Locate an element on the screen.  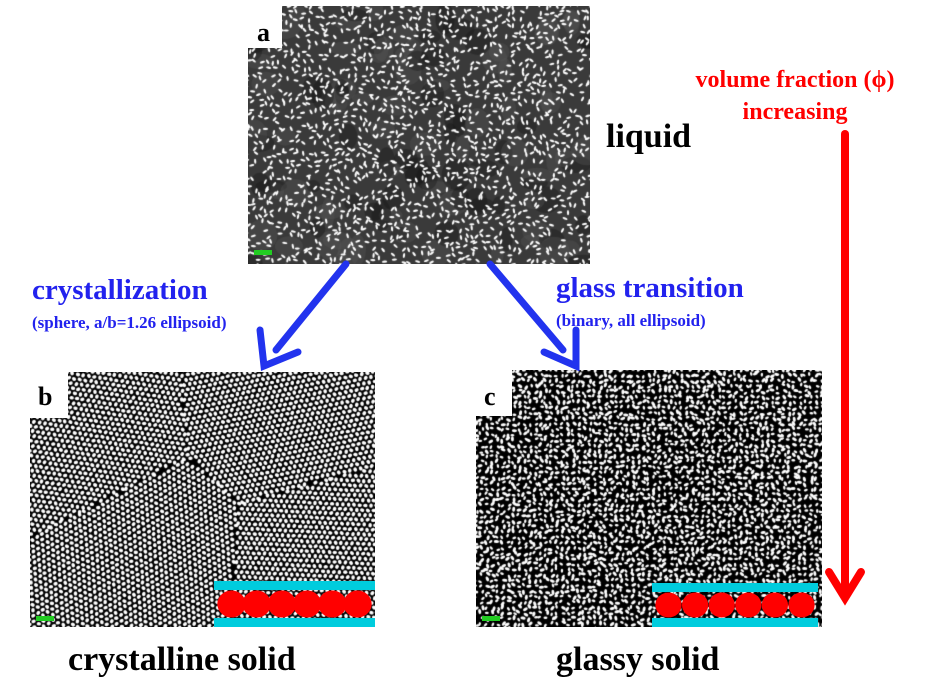
crystalline-solid-label: crystalline solid is located at coordinates (182, 659).